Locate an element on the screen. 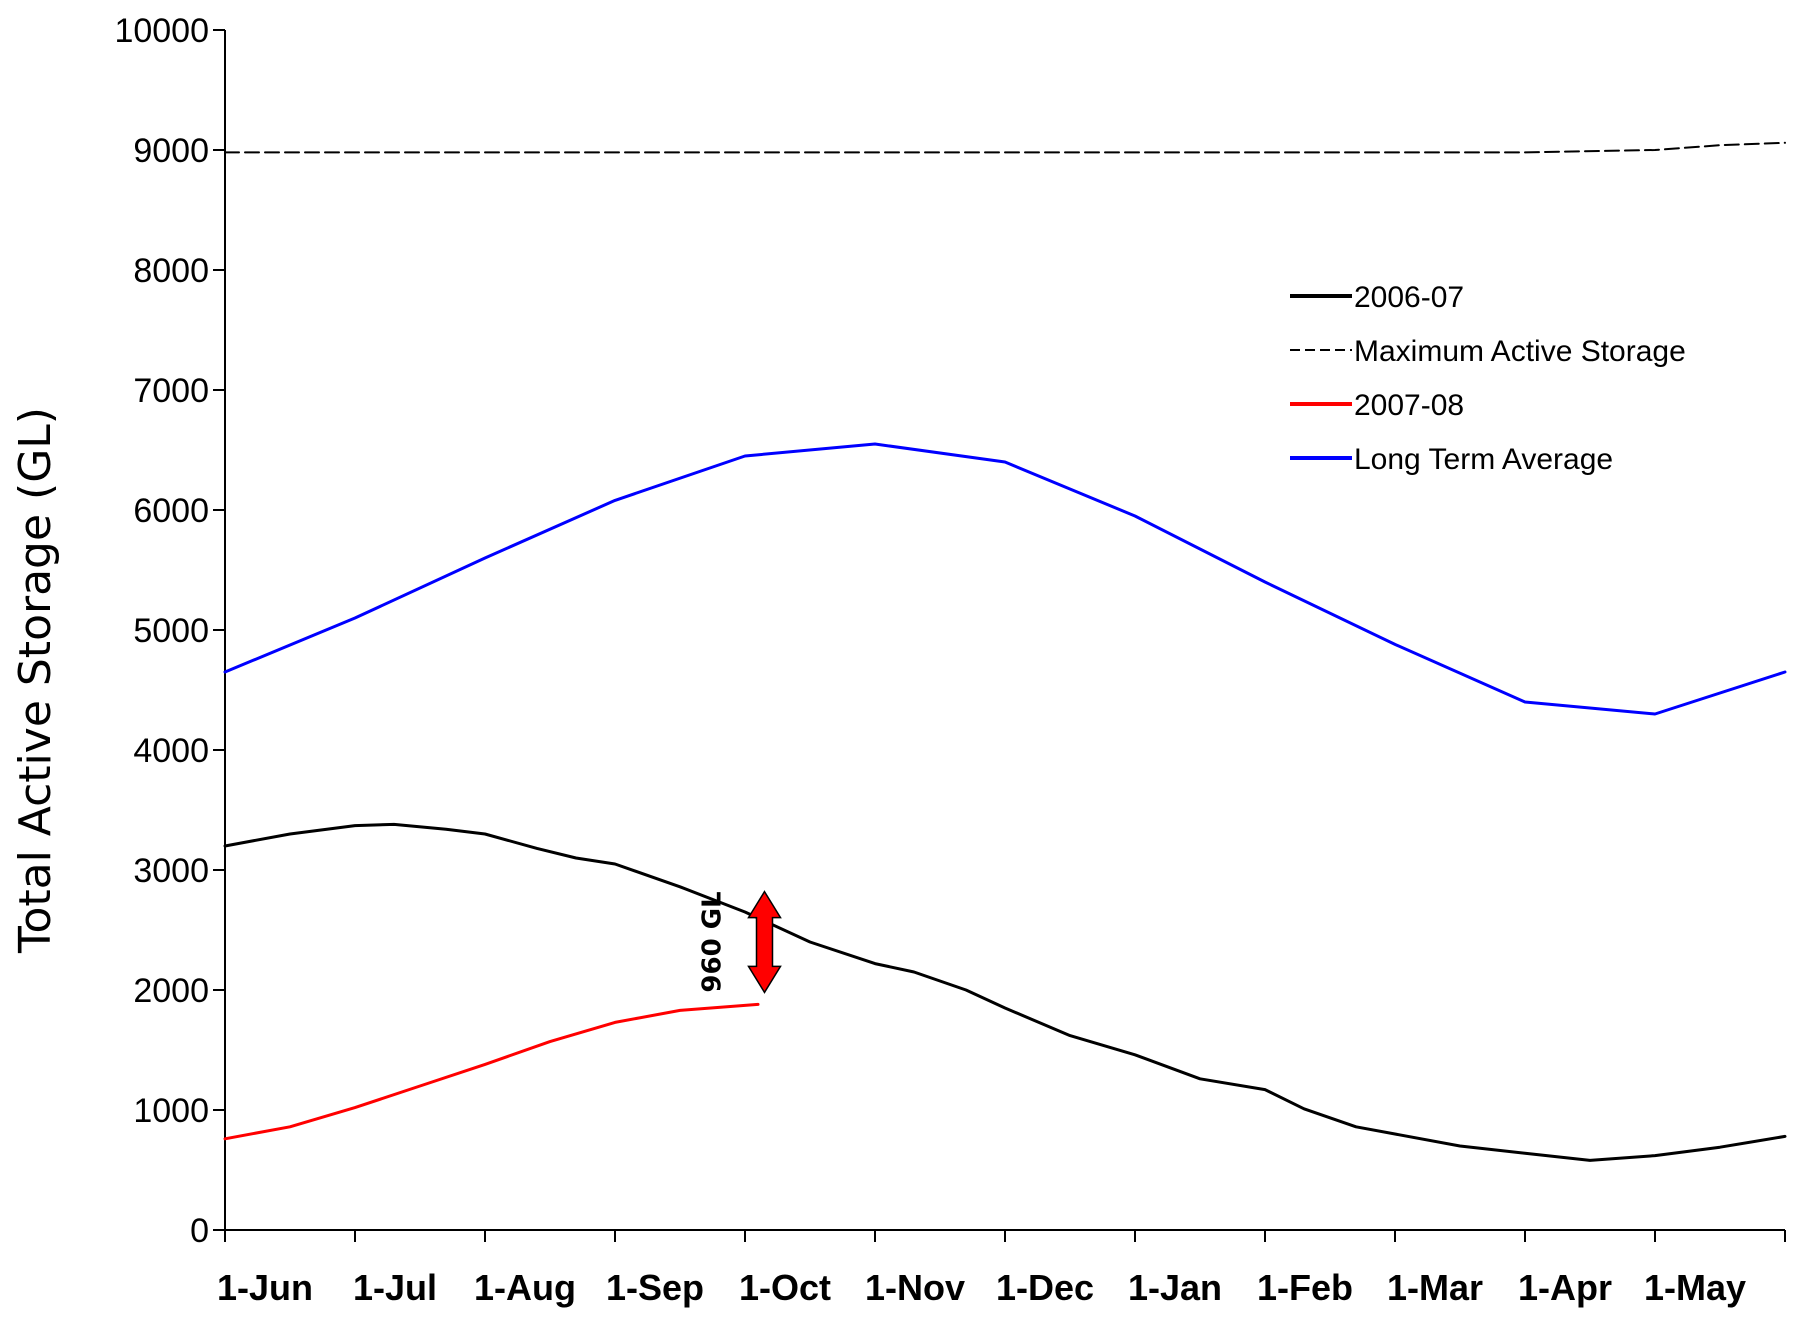  y-tick-label: 9000 is located at coordinates (171, 151).